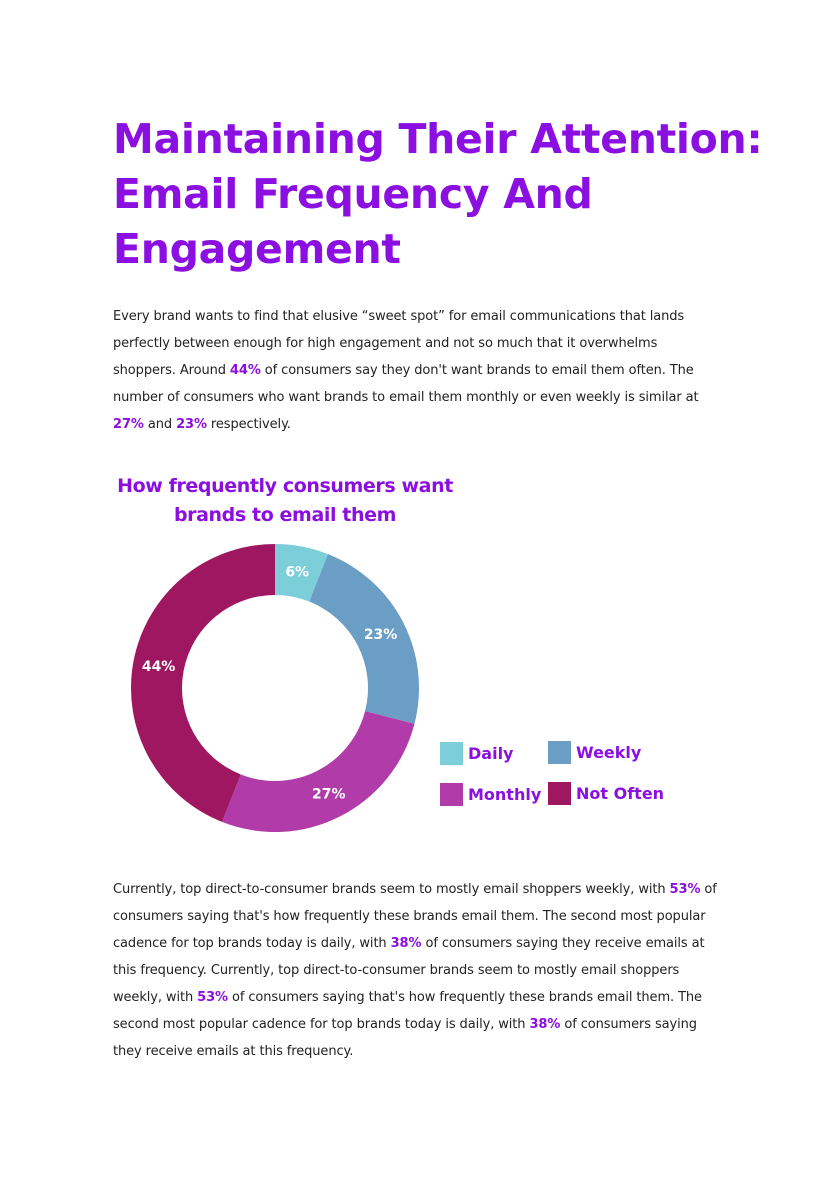  I want to click on legend-label-monthly: Monthly, so click(505, 794).